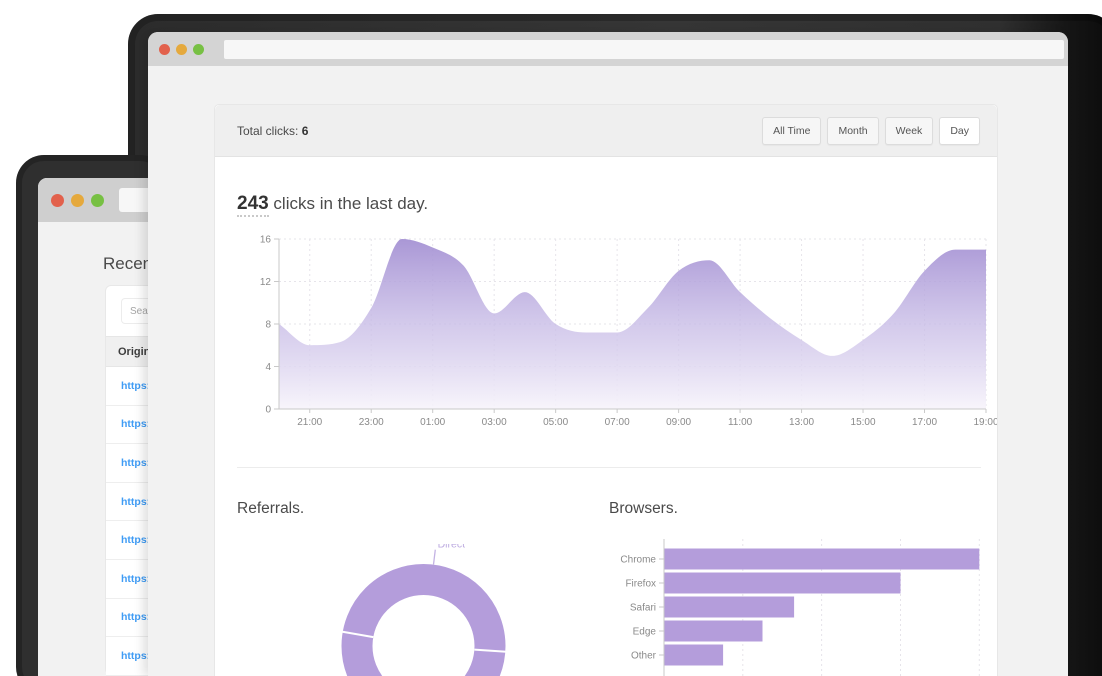 Image resolution: width=1102 pixels, height=676 pixels. I want to click on browsers-bar-chart: Chrome Firefox Safari Edge Other, so click(802, 604).